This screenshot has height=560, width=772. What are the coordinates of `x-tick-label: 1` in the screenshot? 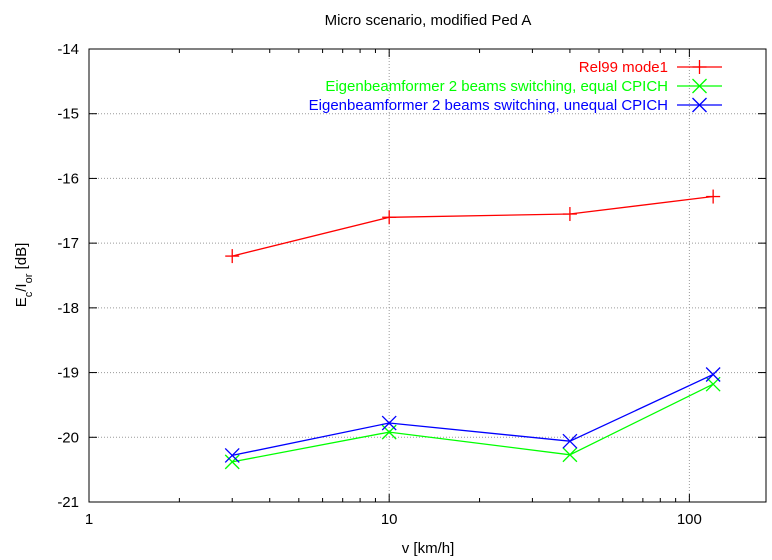 It's located at (89, 519).